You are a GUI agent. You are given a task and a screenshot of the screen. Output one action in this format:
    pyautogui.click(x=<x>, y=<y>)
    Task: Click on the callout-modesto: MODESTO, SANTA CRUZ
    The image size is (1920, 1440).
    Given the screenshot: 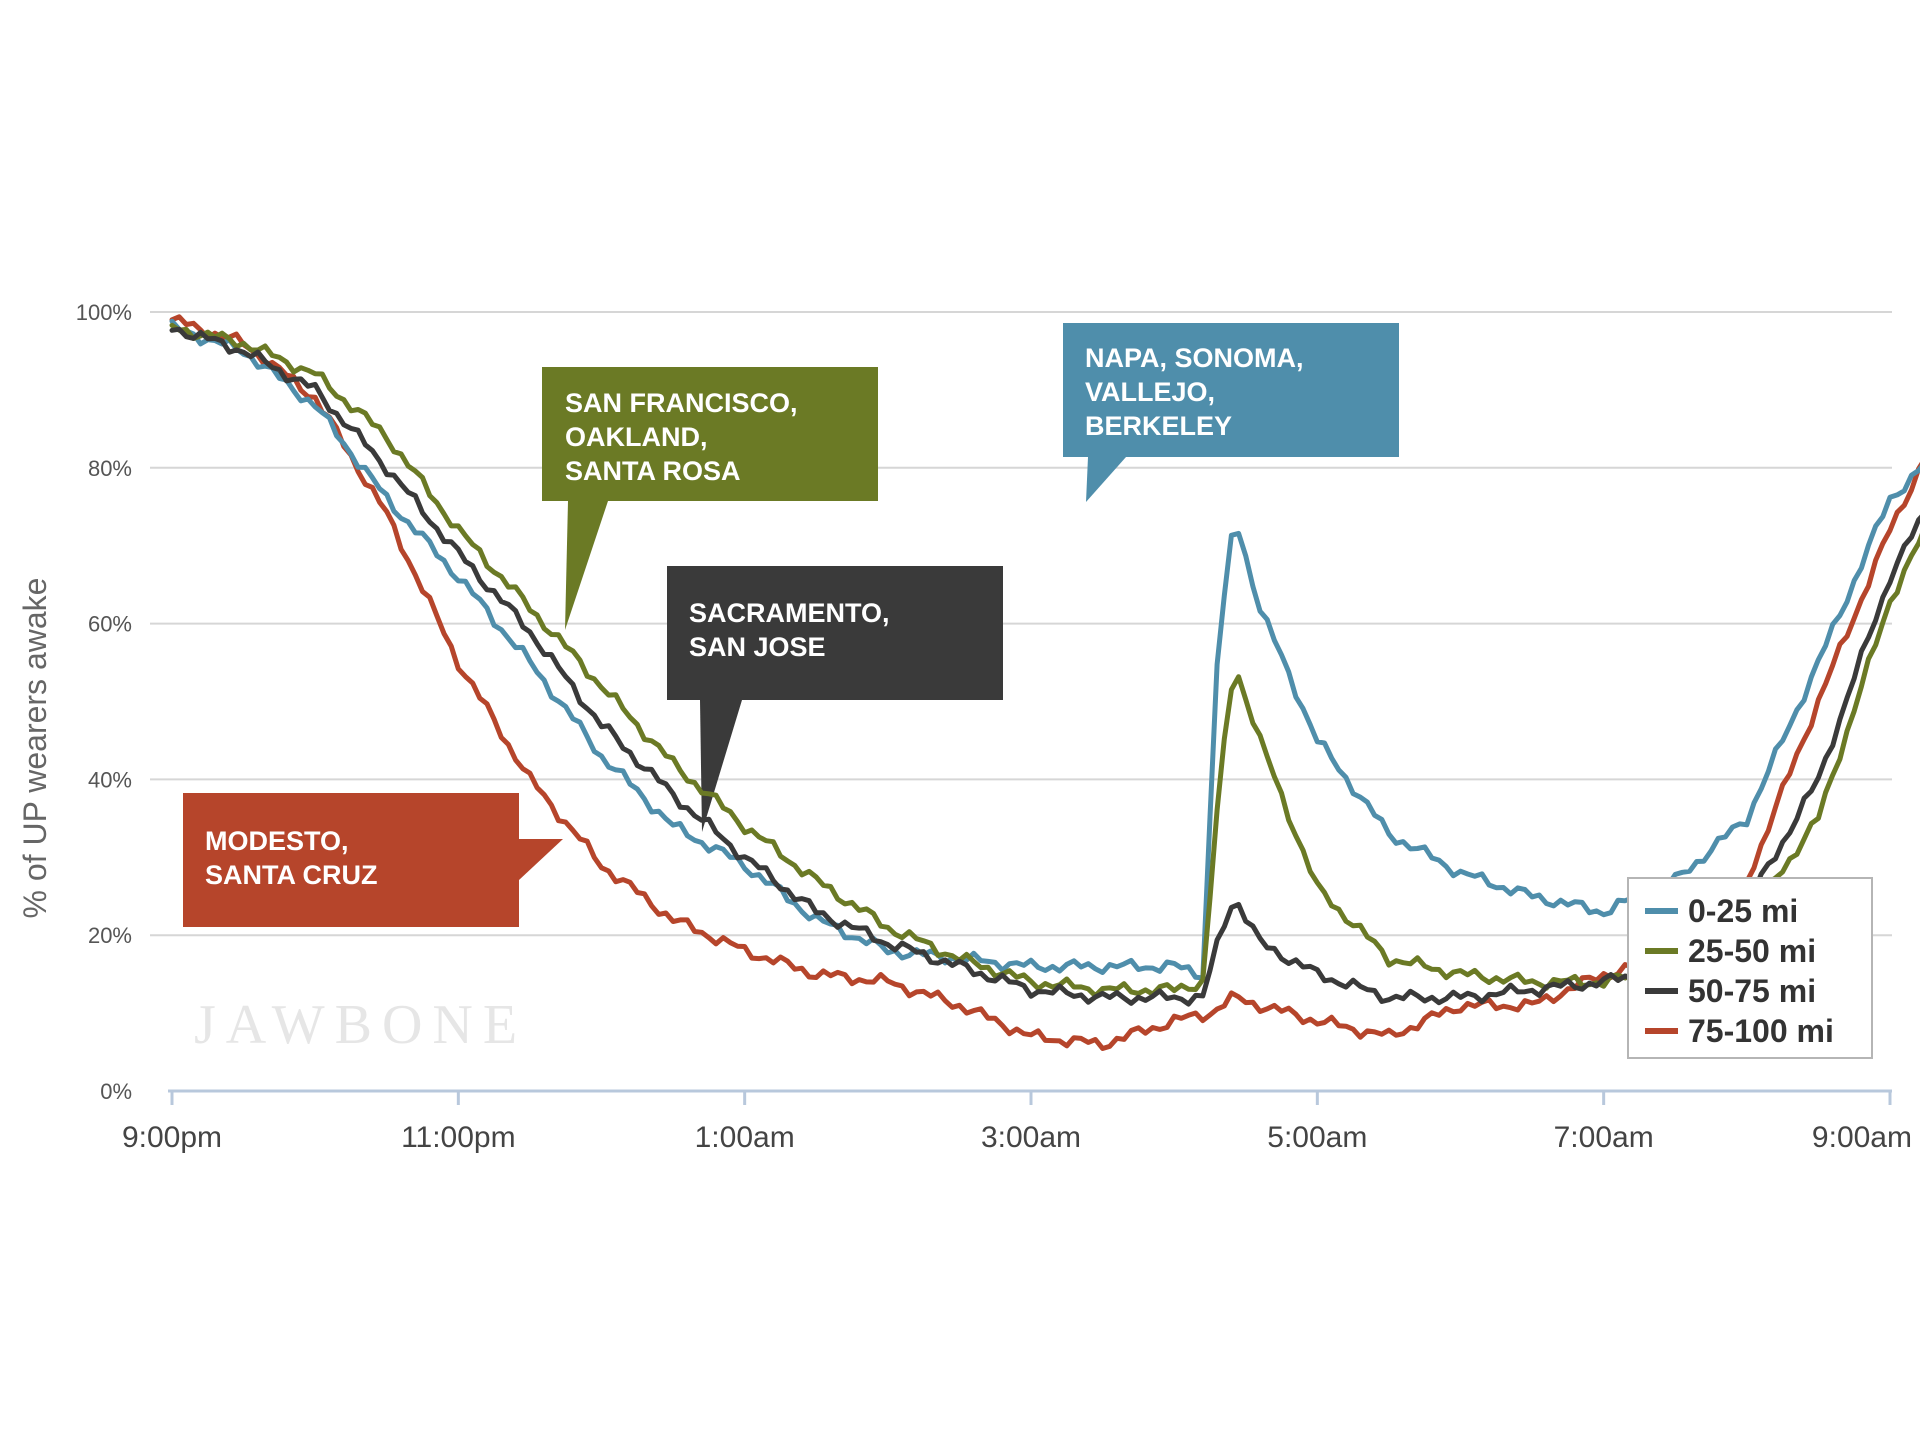 What is the action you would take?
    pyautogui.click(x=373, y=860)
    